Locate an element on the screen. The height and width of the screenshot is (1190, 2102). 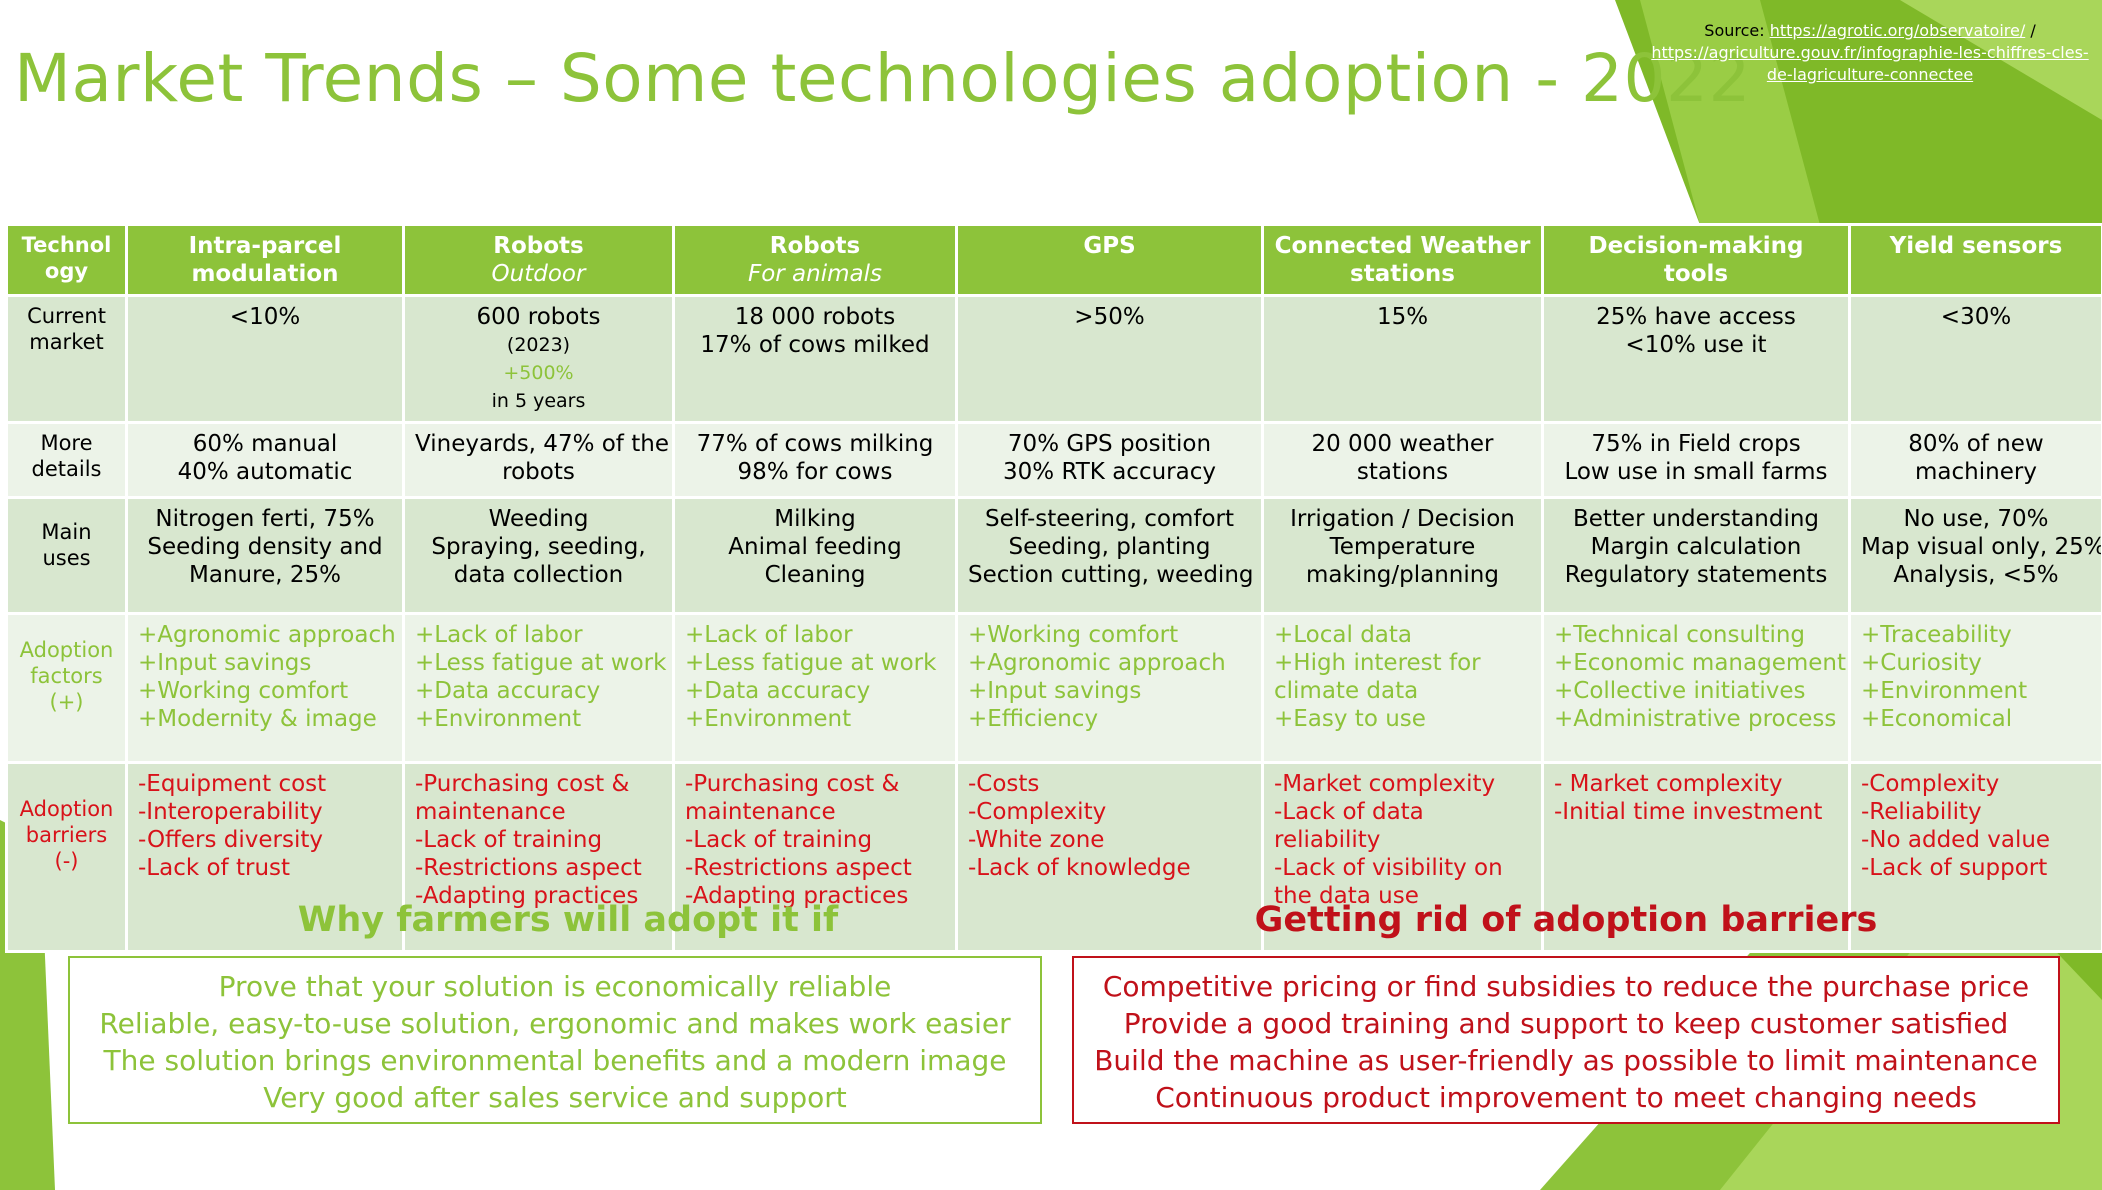
table-cell: Milking Animal feeding Cleaning is located at coordinates (815, 555).